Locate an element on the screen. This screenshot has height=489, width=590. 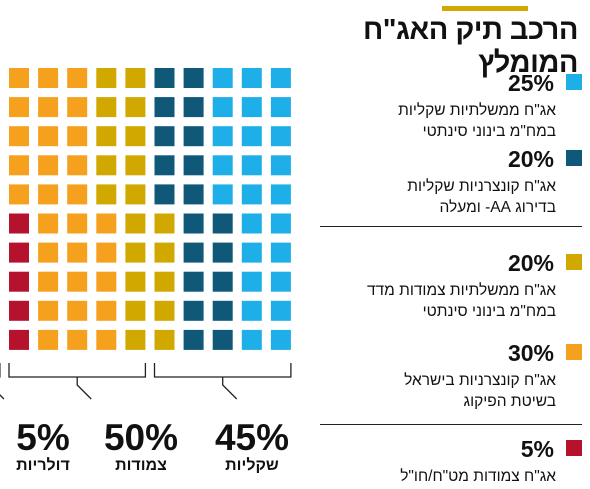
legend-description: אג"ח ממשלתיות שקליות במח"מ בינוני סינתטי is located at coordinates (477, 121).